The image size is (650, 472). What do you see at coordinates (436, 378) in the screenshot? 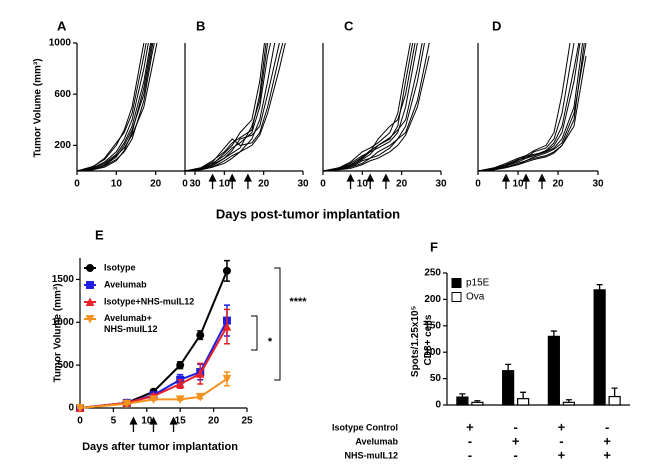
I see `y-tick-label: 50` at bounding box center [436, 378].